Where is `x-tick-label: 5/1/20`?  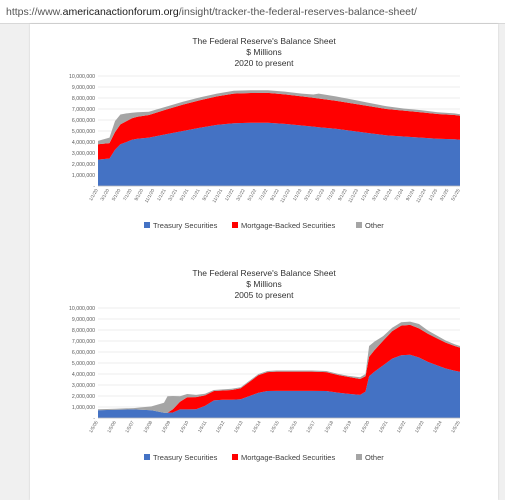
x-tick-label: 5/1/20 is located at coordinates (116, 195).